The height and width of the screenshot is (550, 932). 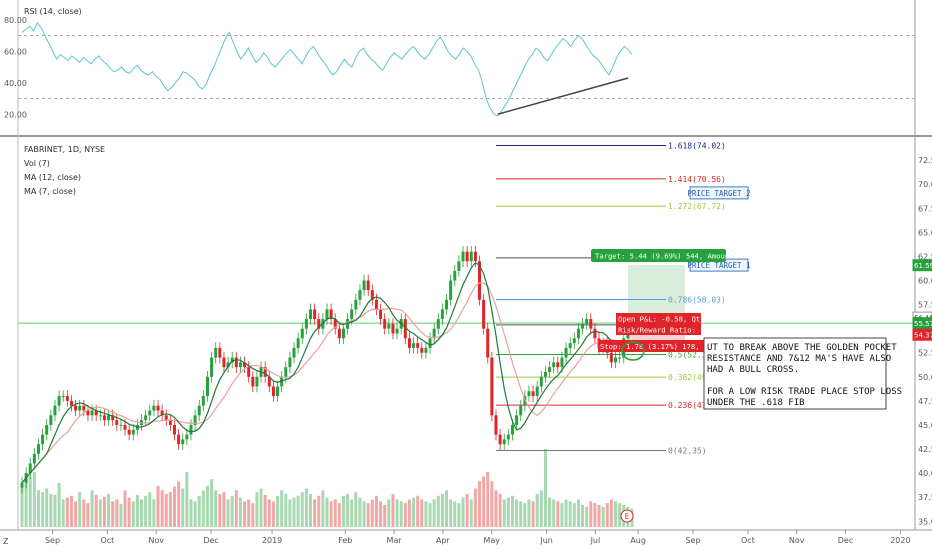 What do you see at coordinates (627, 516) in the screenshot?
I see `earnings-marker: E` at bounding box center [627, 516].